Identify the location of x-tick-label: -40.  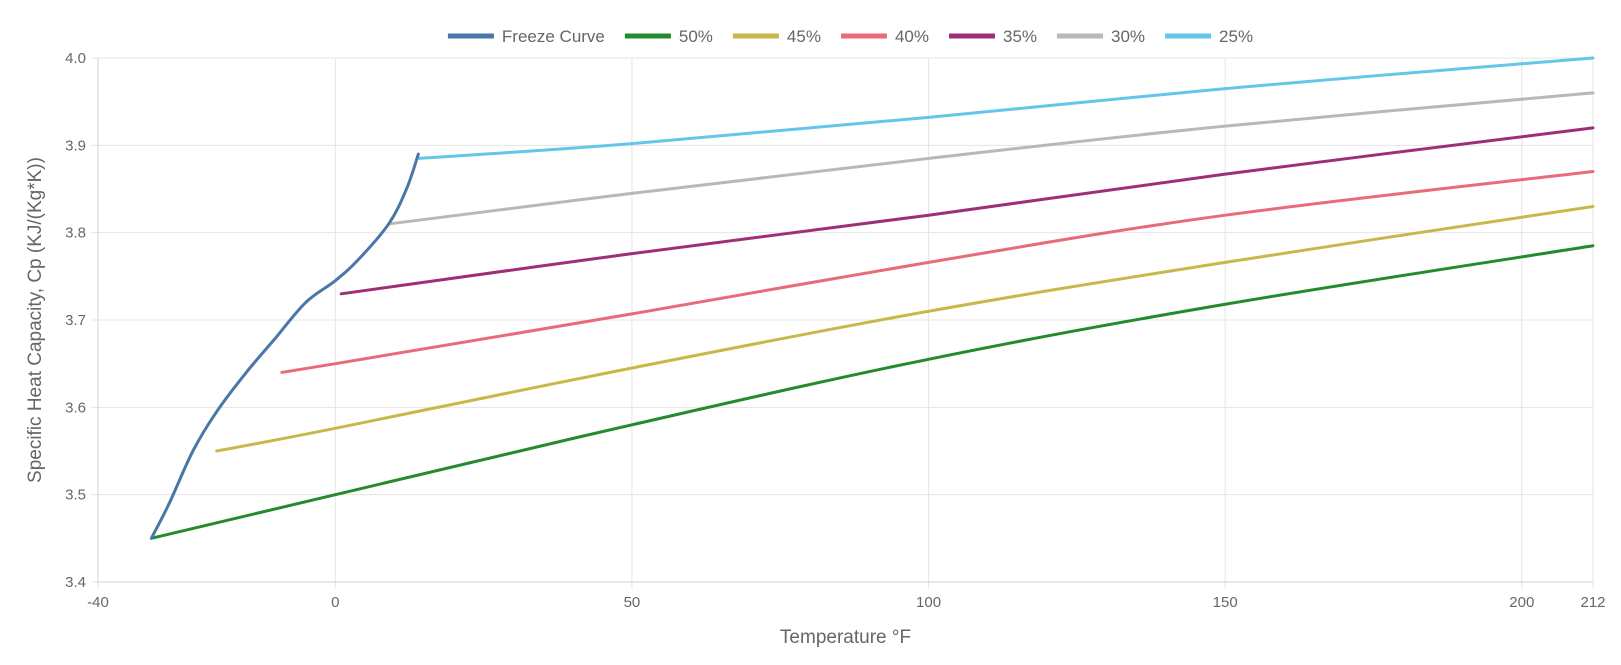
(98, 602).